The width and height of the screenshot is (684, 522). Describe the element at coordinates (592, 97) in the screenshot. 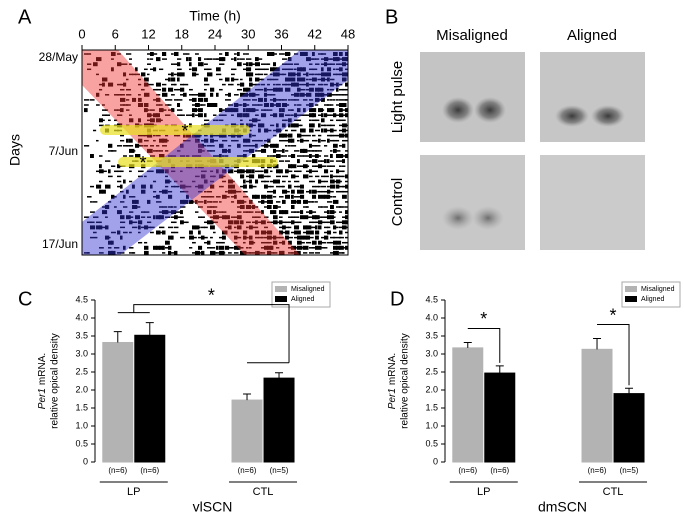

I see `image` at that location.